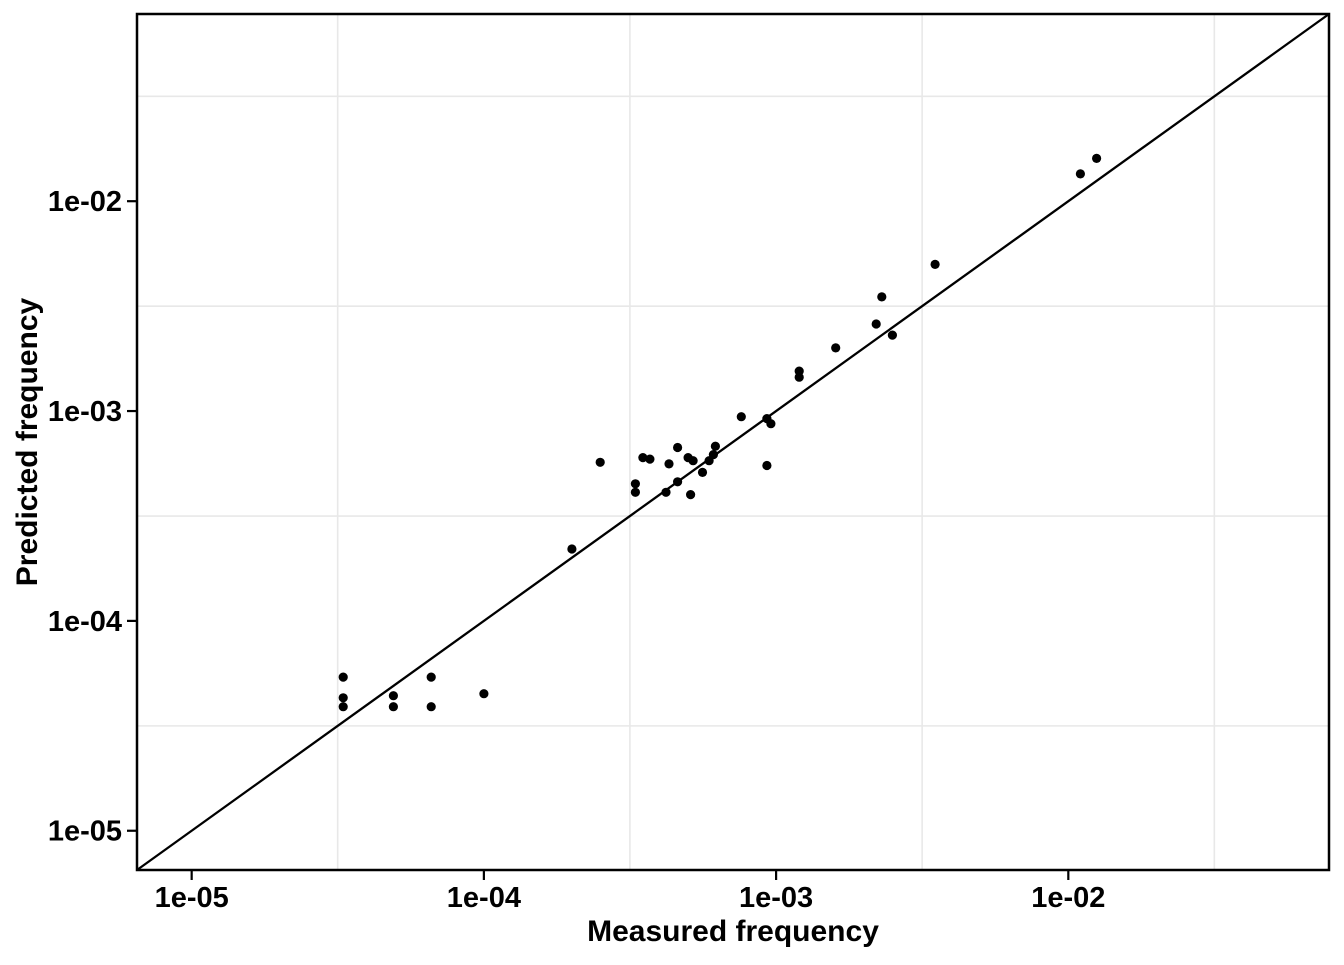 The height and width of the screenshot is (965, 1344). Describe the element at coordinates (85, 202) in the screenshot. I see `y-tick-label: 1e-02` at that location.